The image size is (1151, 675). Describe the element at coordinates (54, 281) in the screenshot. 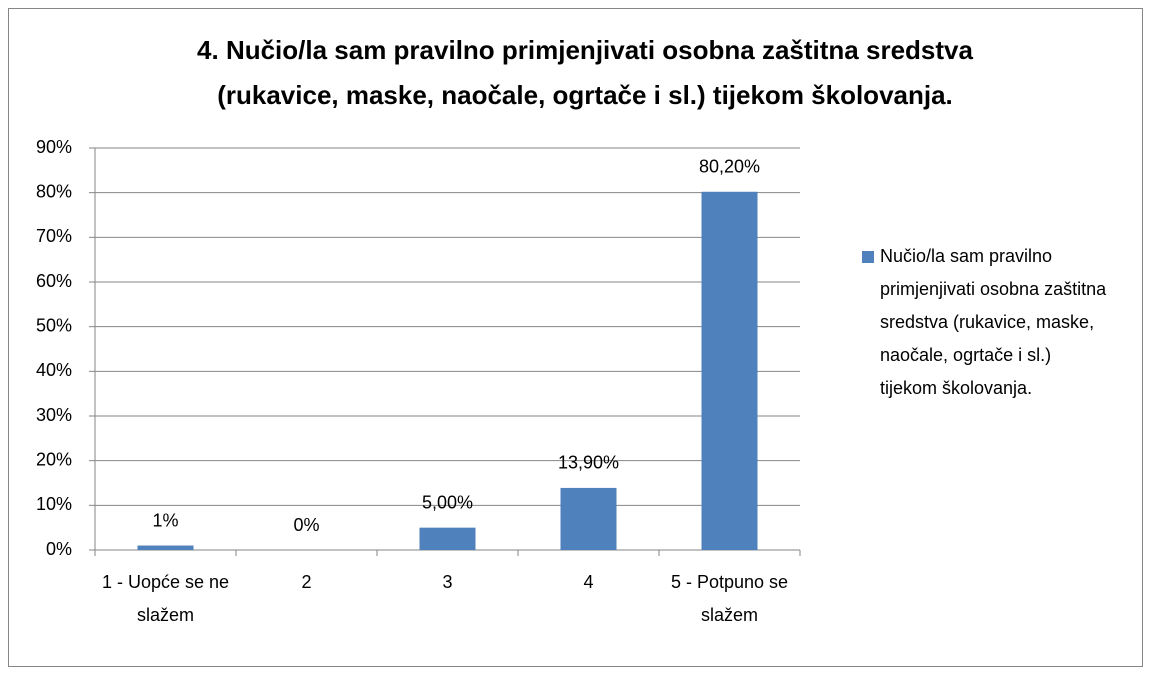

I see `y-tick-label: 60%` at that location.